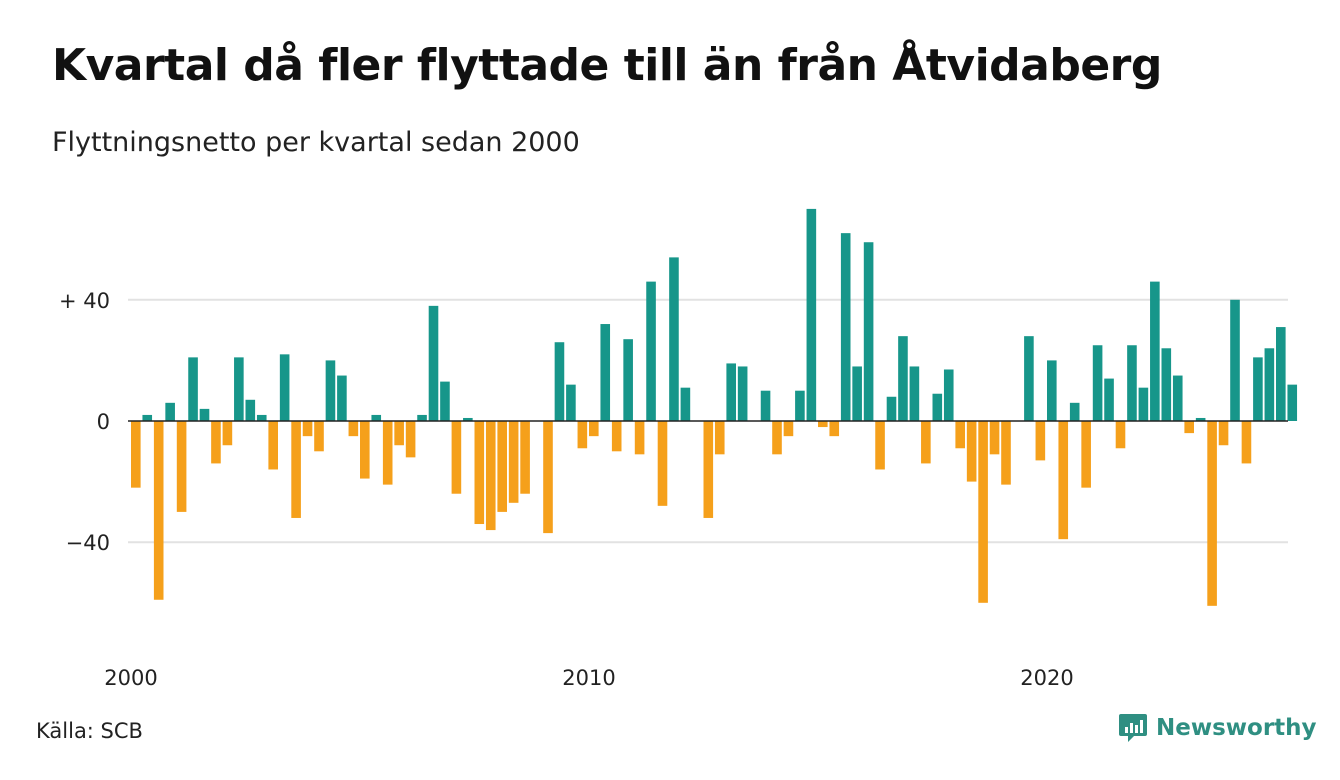  What do you see at coordinates (1133, 728) in the screenshot?
I see `newsworthy-chart-logo-icon` at bounding box center [1133, 728].